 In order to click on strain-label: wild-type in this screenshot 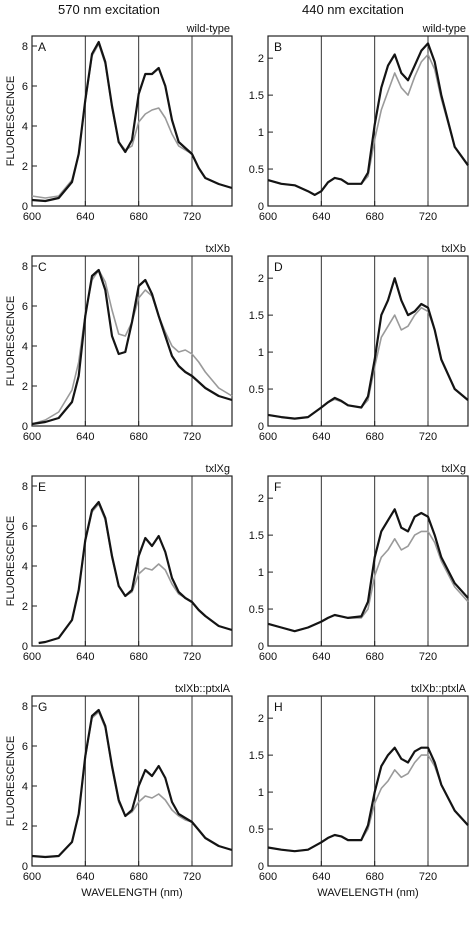, I will do `click(444, 29)`.